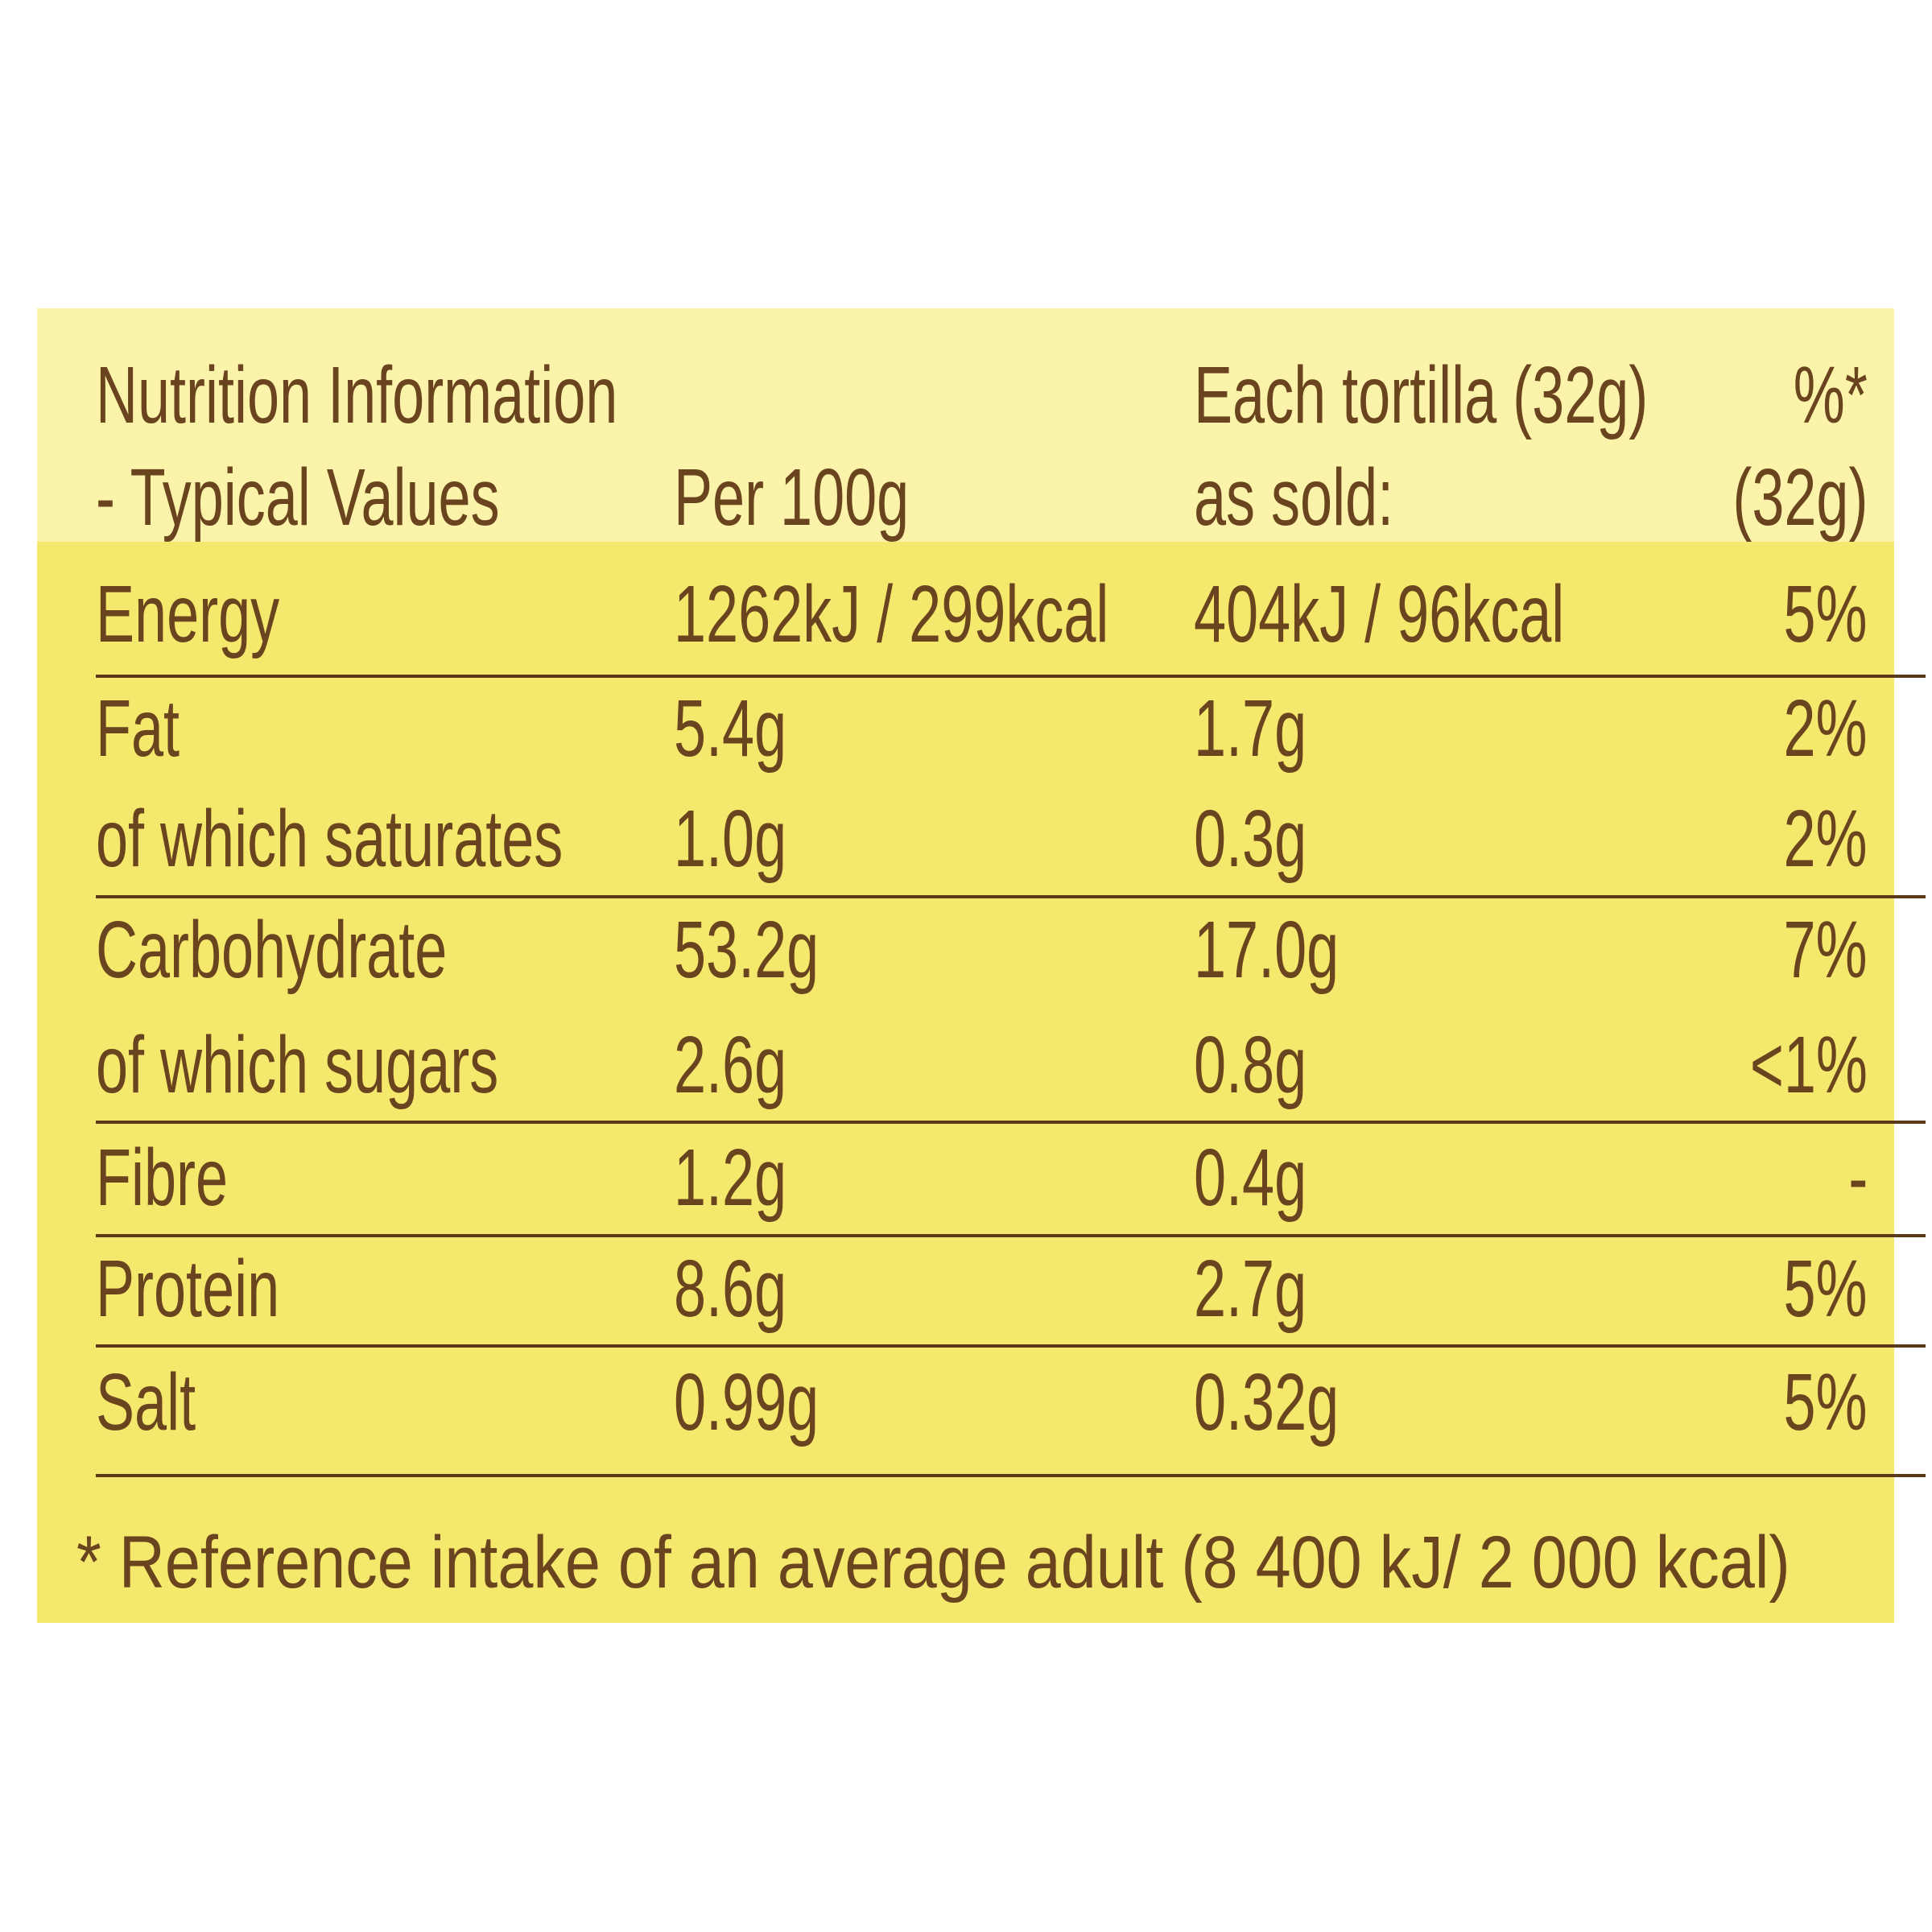 This screenshot has height=1932, width=1932. What do you see at coordinates (1294, 497) in the screenshot?
I see `column-header: as sold:` at bounding box center [1294, 497].